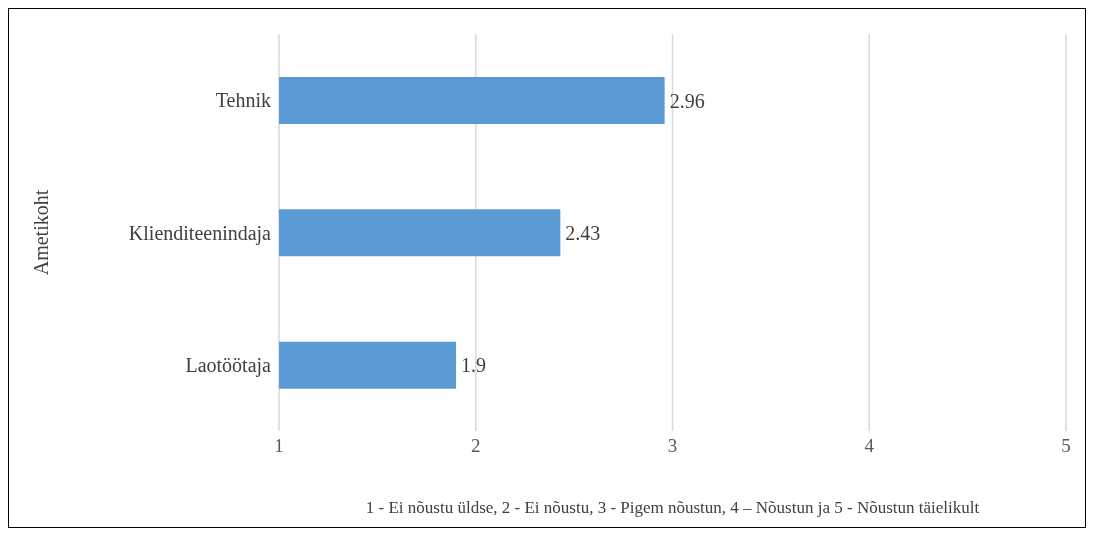  Describe the element at coordinates (279, 446) in the screenshot. I see `x-tick-label: 1` at that location.